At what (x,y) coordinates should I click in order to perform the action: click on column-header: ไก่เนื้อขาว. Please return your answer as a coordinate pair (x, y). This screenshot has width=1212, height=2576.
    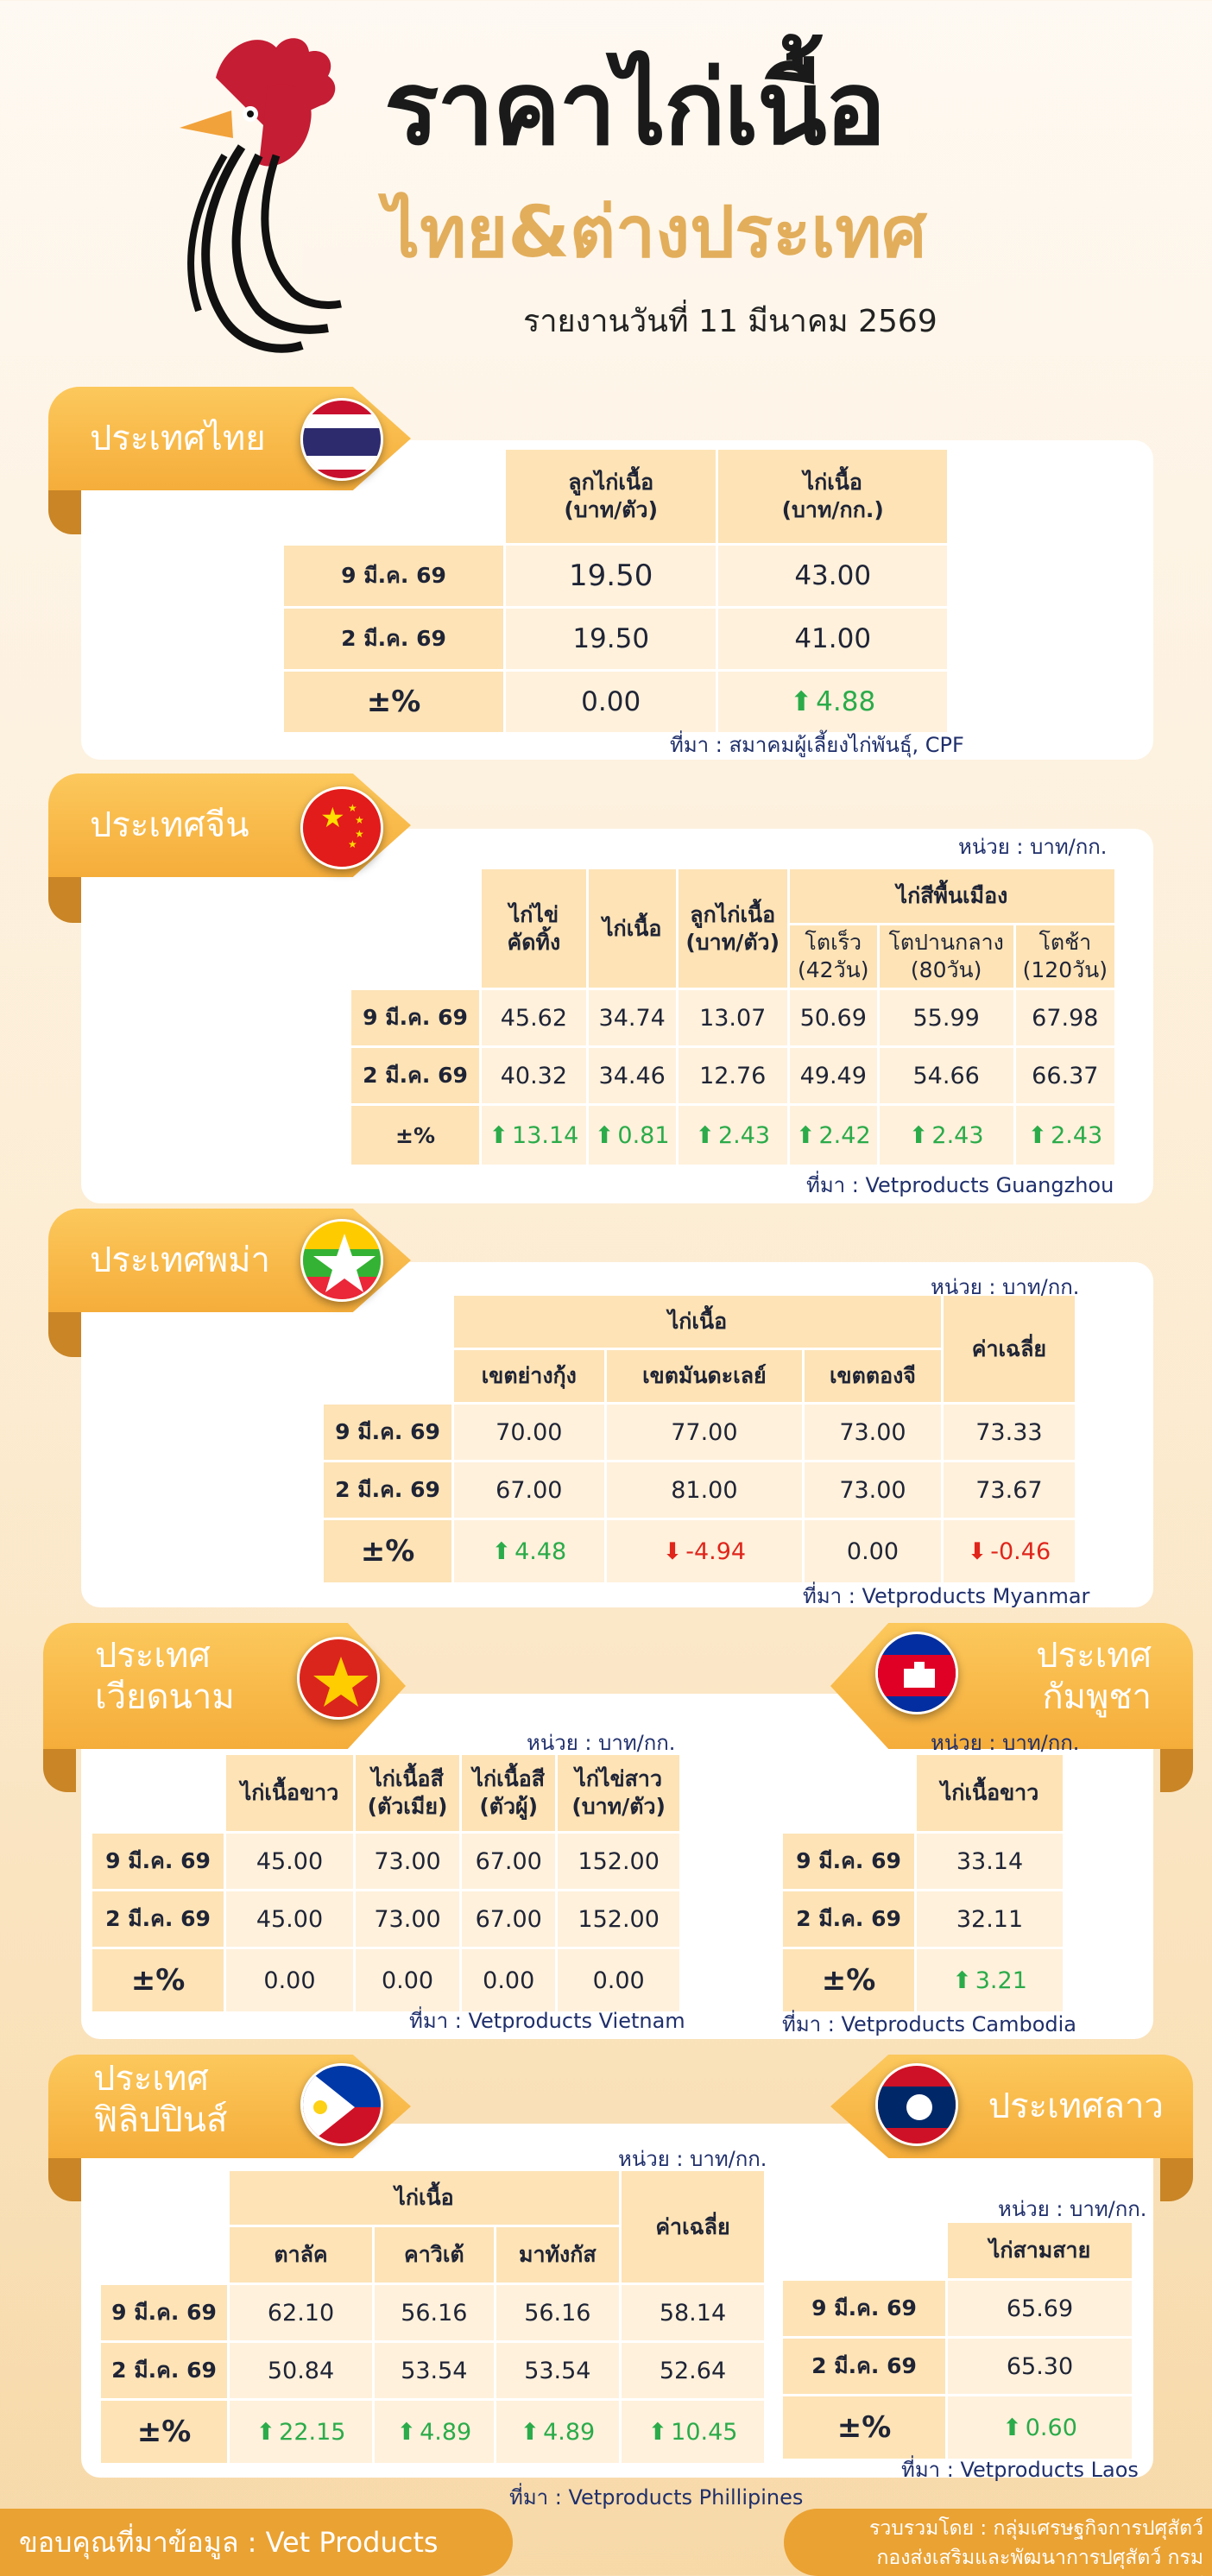
    Looking at the image, I should click on (289, 1793).